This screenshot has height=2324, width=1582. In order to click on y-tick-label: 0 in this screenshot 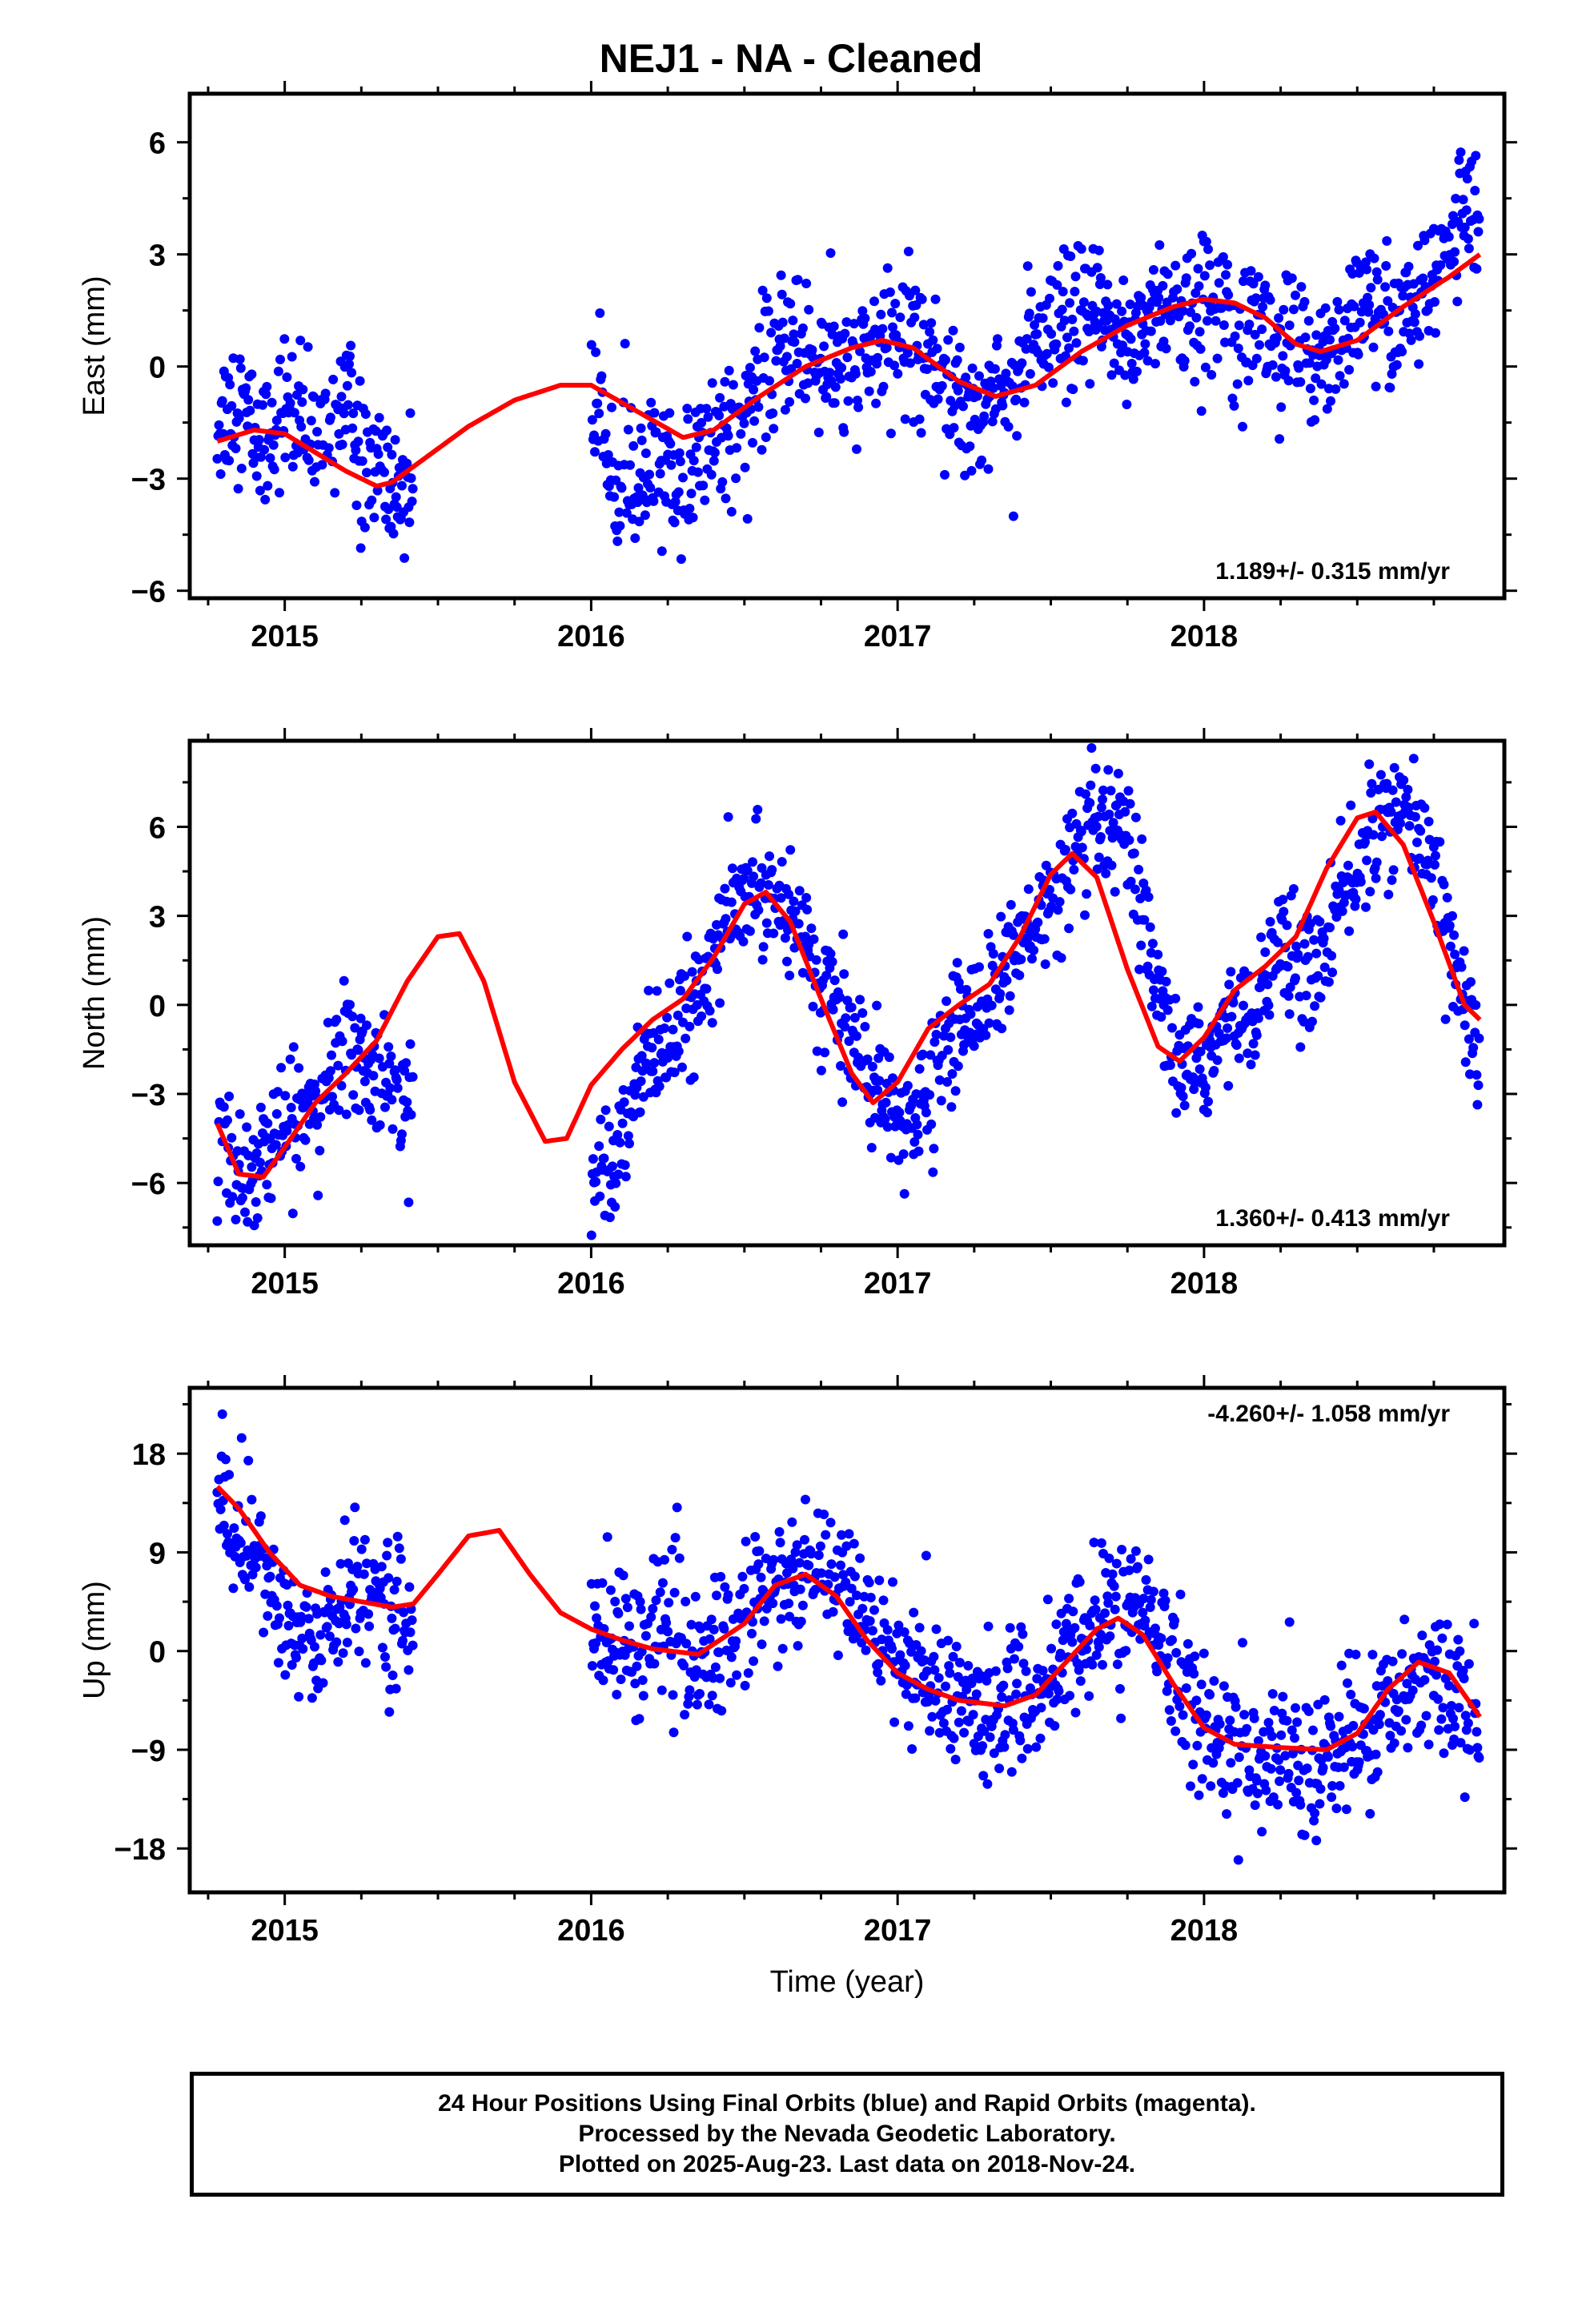, I will do `click(157, 368)`.